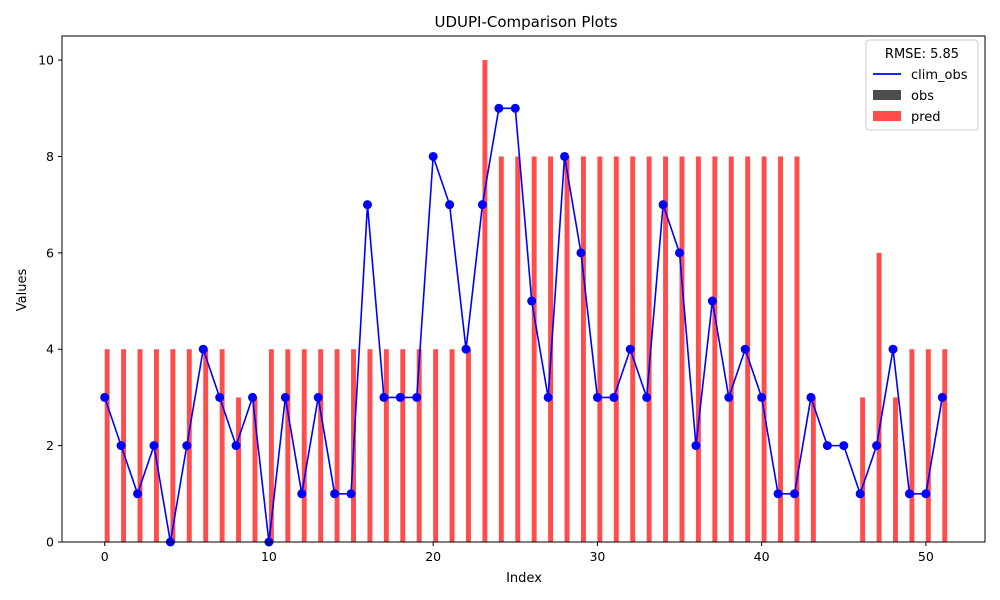 Image resolution: width=1000 pixels, height=600 pixels. I want to click on legend-label-pred: pred, so click(926, 117).